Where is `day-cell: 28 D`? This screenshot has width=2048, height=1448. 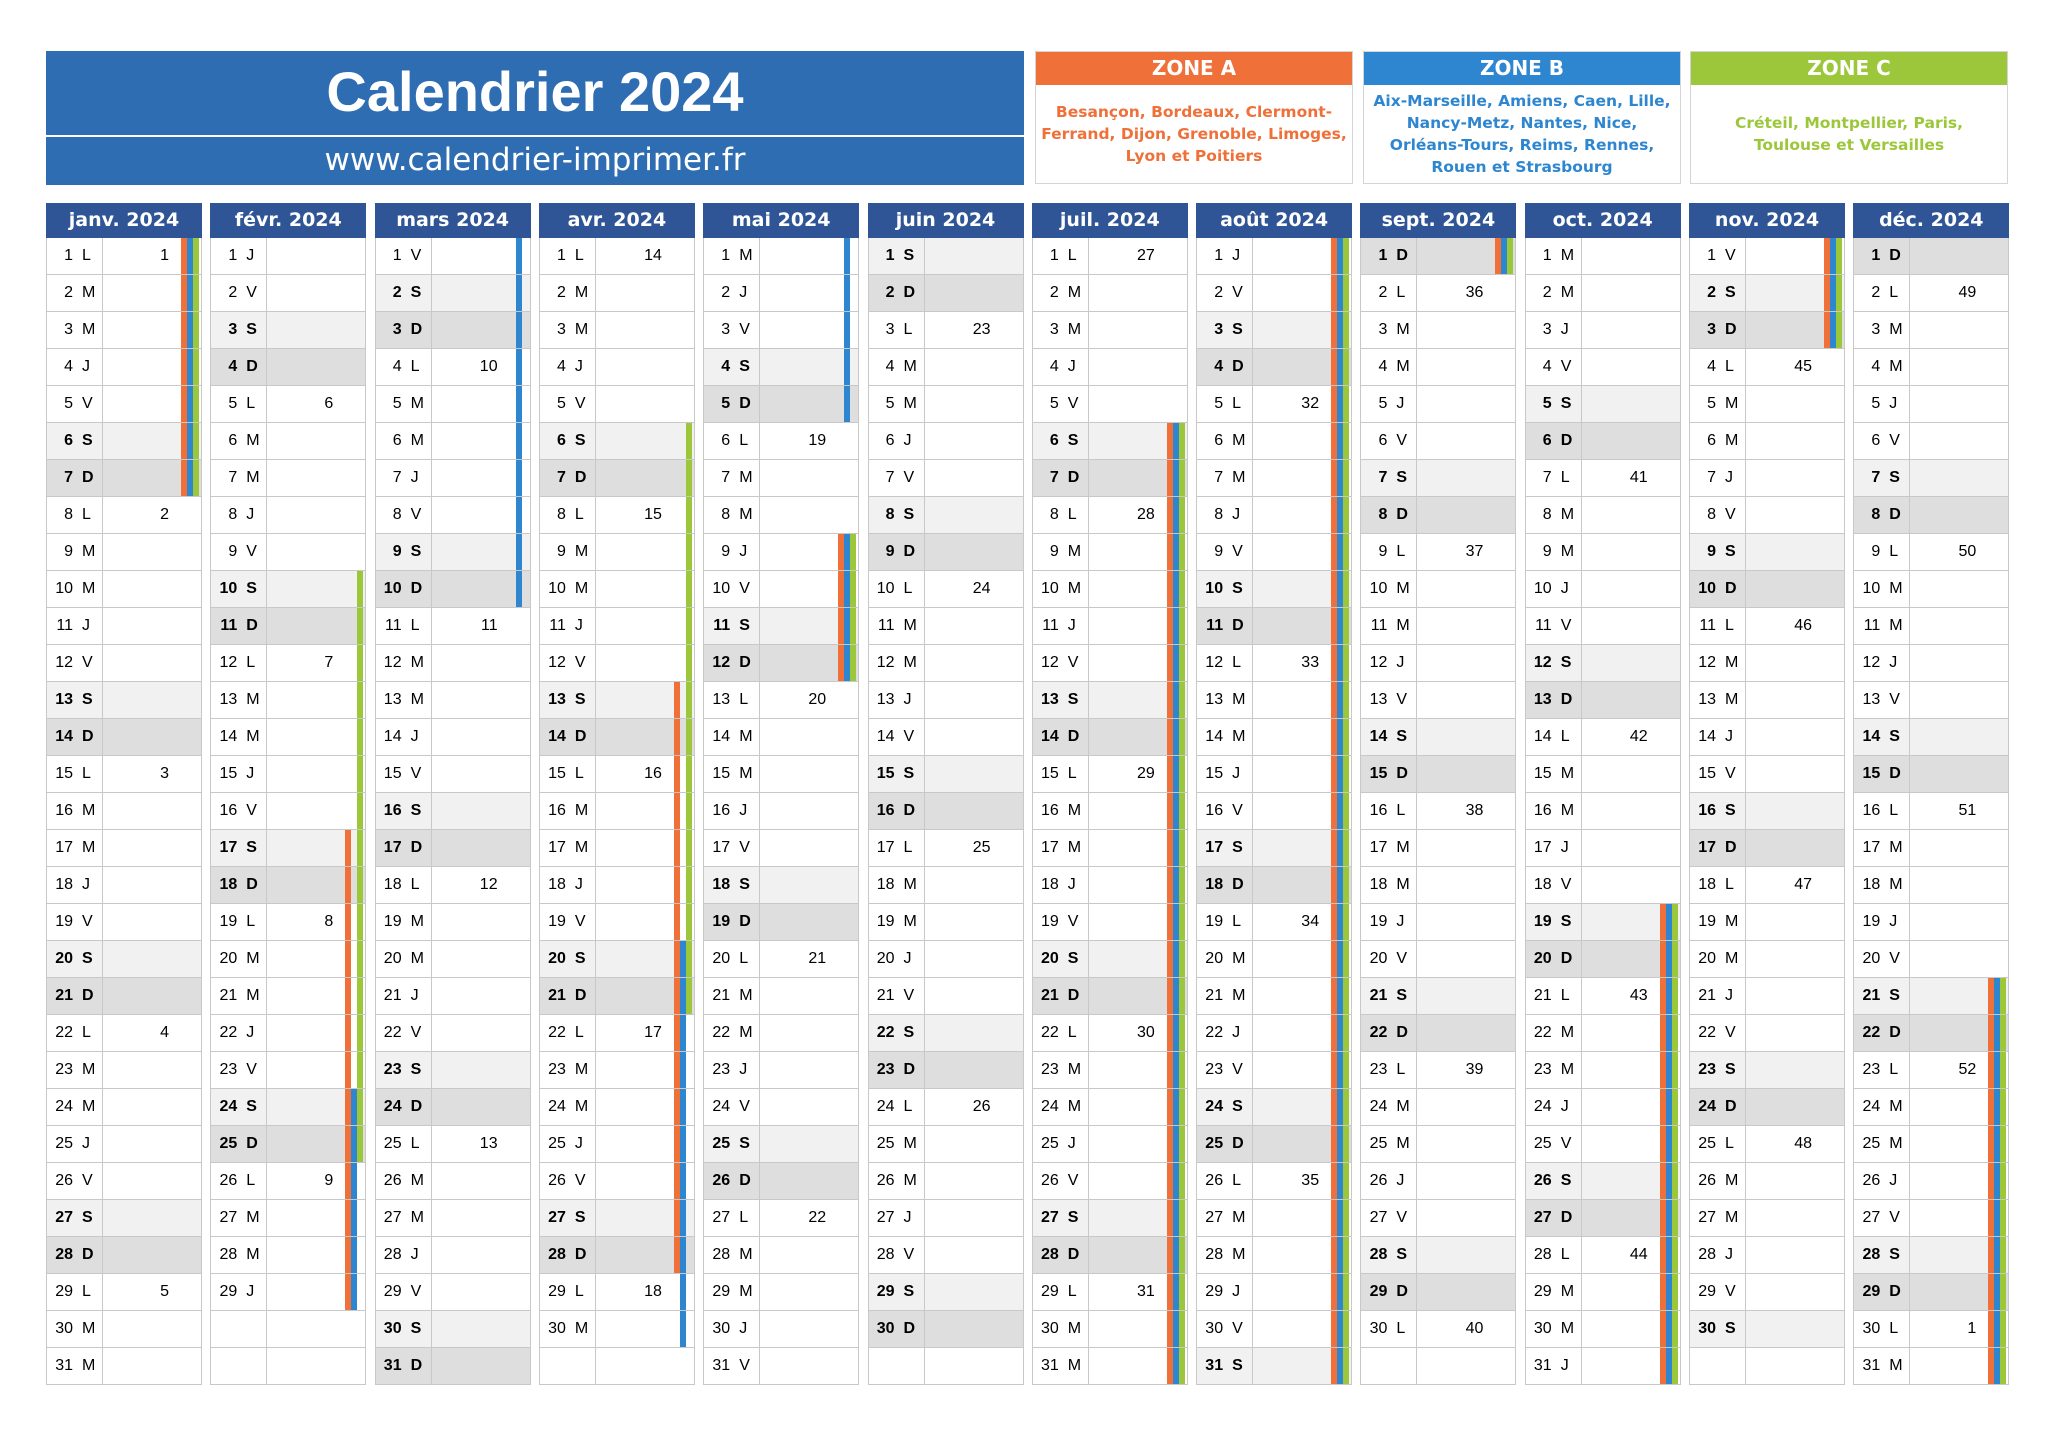 day-cell: 28 D is located at coordinates (616, 1255).